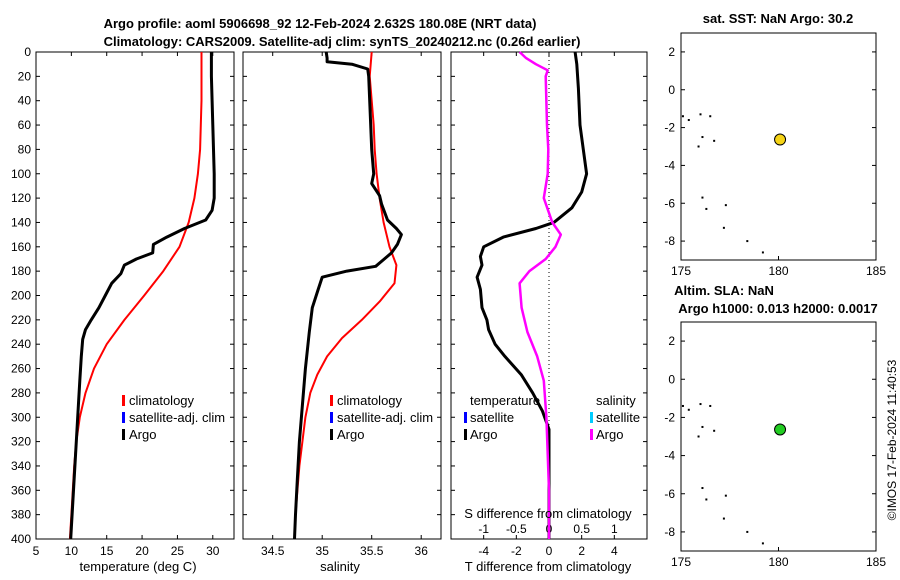  I want to click on x-tick-label: 5, so click(36, 551).